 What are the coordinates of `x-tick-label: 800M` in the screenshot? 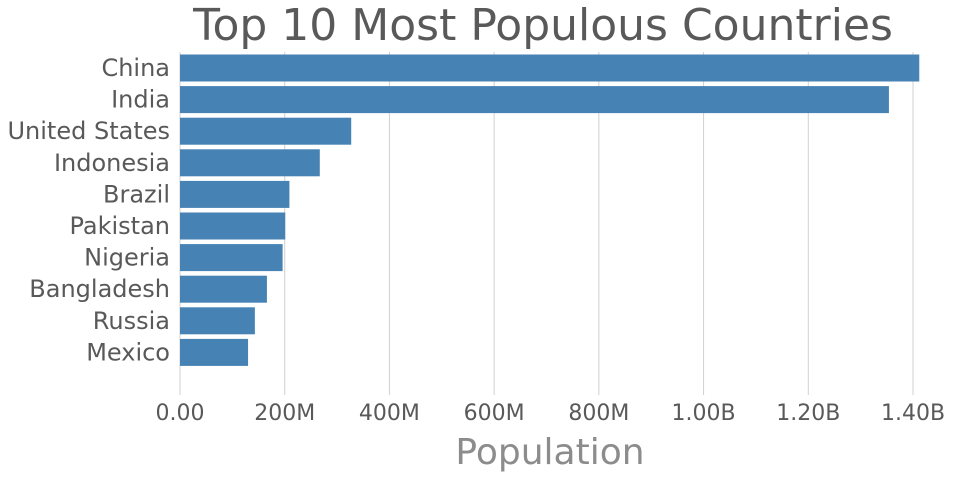 It's located at (598, 413).